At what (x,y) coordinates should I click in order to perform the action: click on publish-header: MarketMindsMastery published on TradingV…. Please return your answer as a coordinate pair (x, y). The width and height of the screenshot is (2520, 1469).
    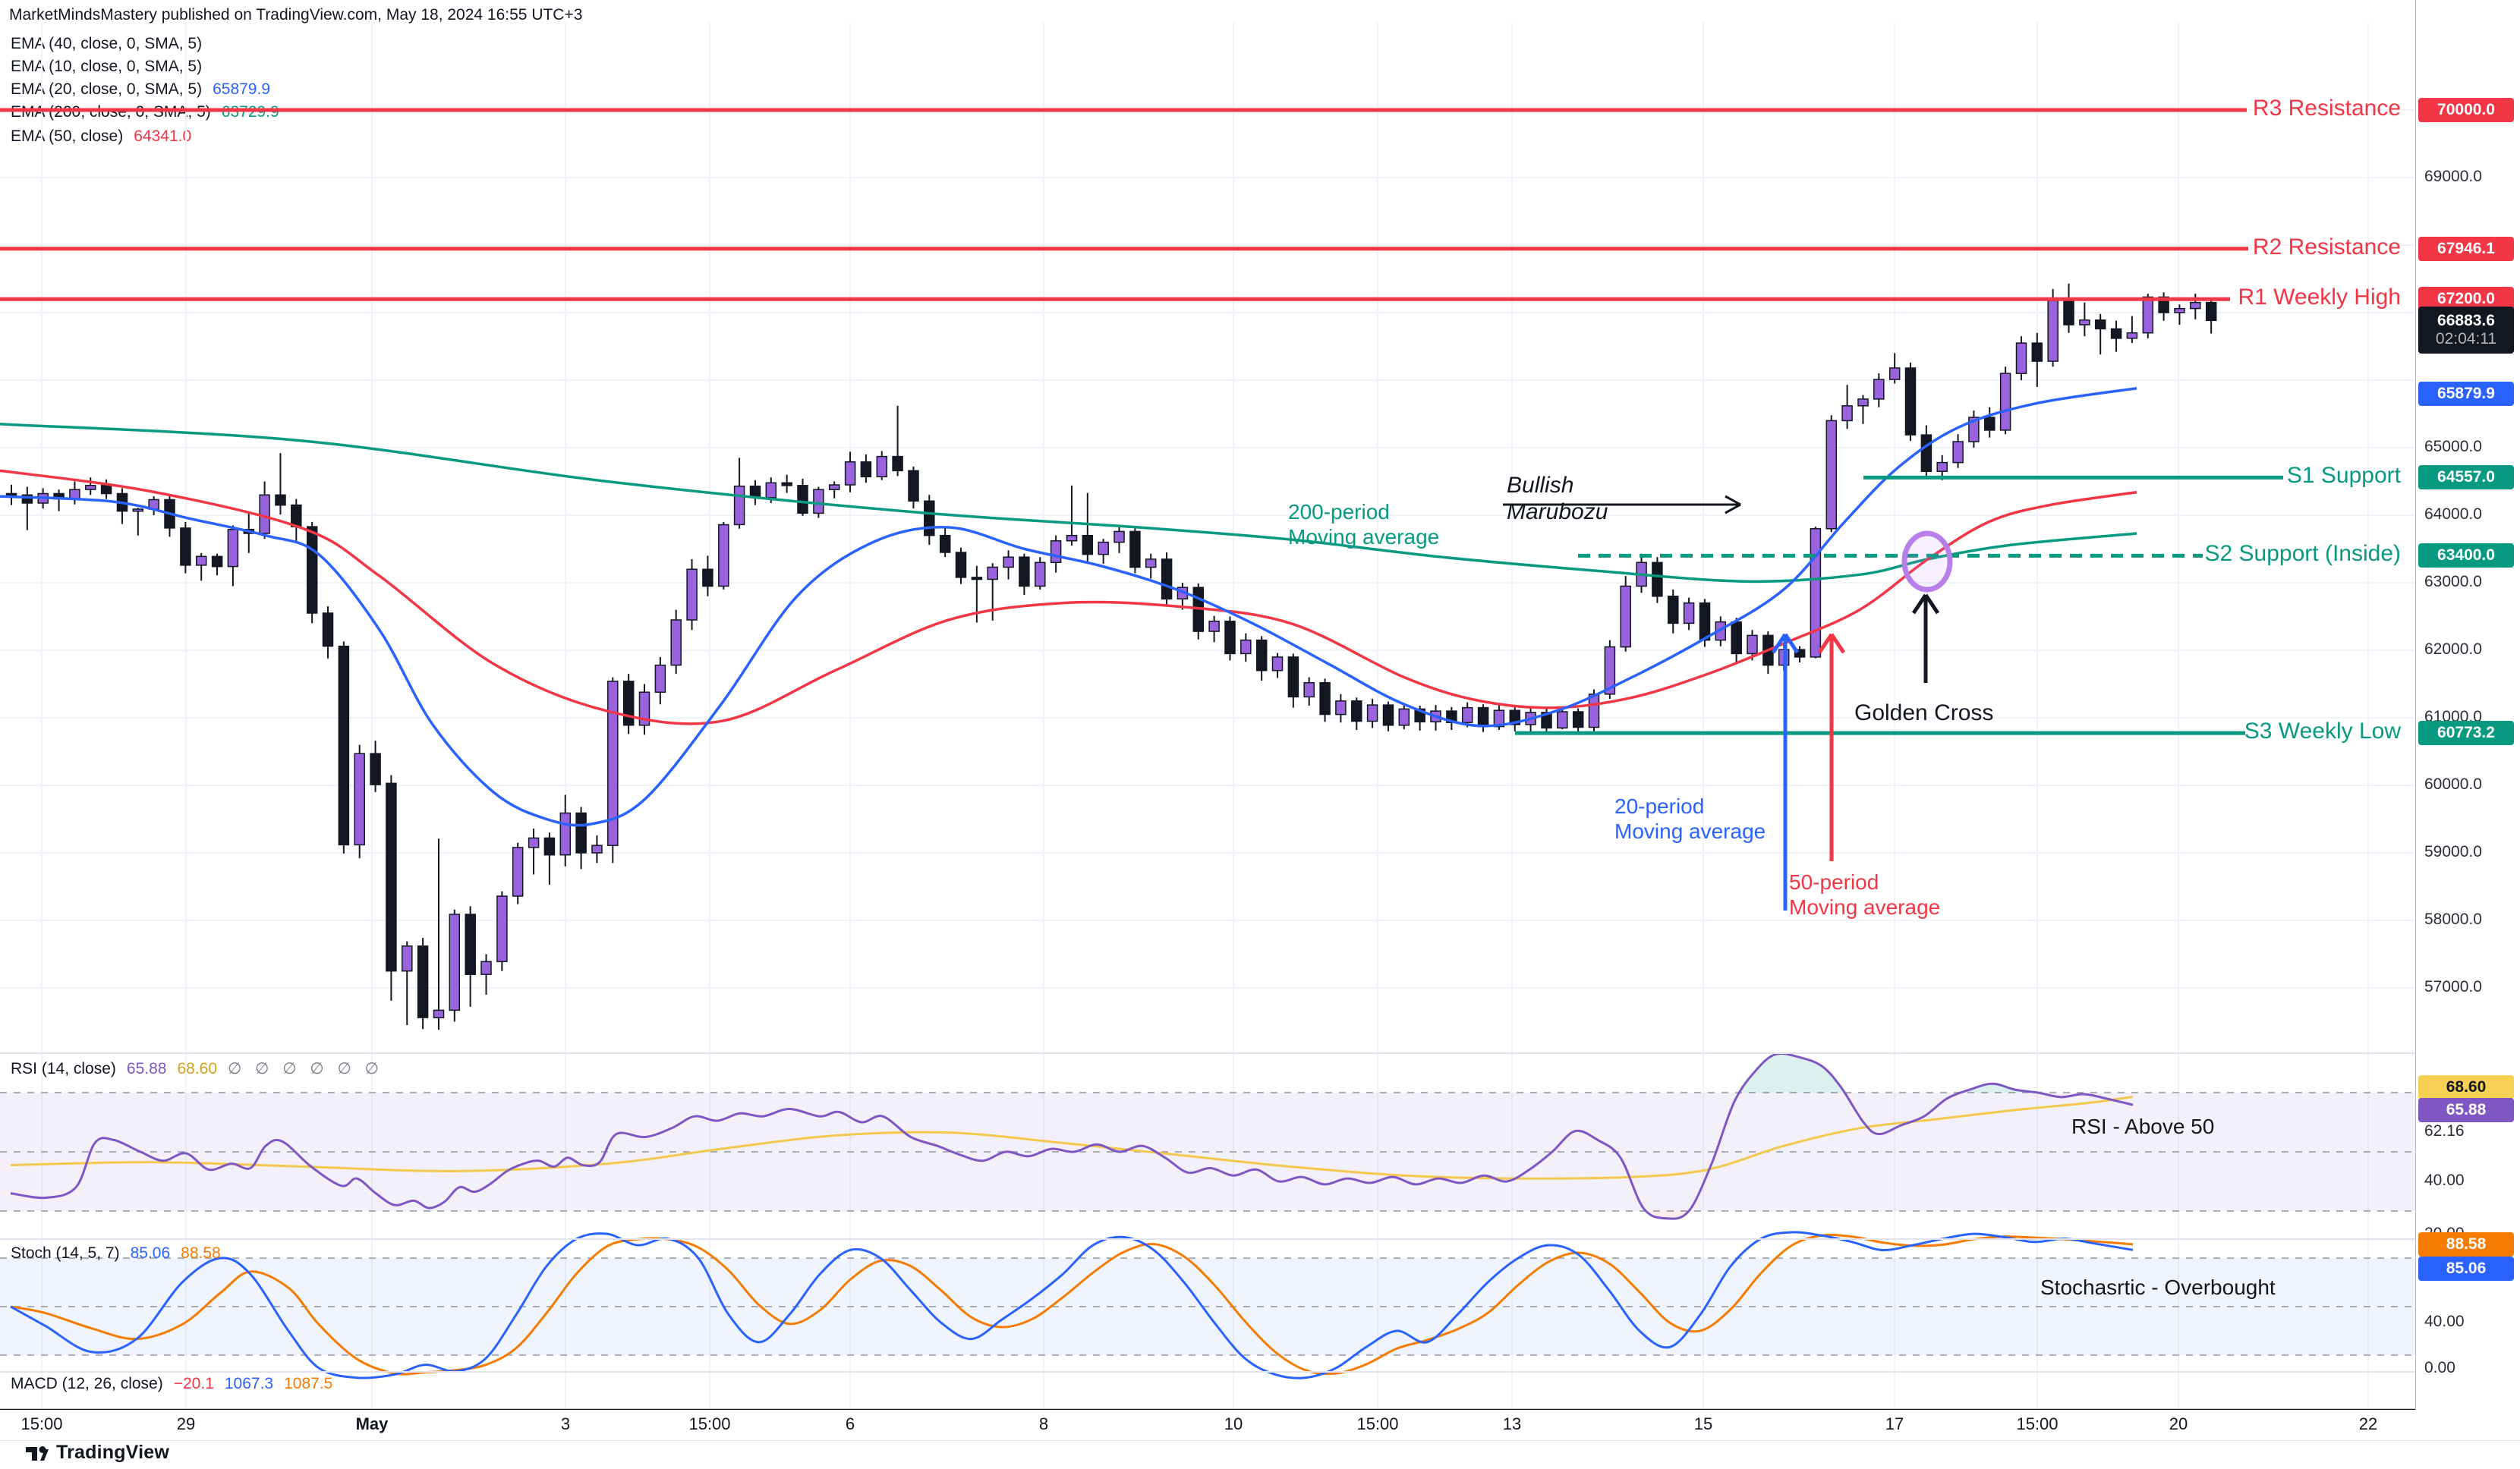
    Looking at the image, I should click on (296, 15).